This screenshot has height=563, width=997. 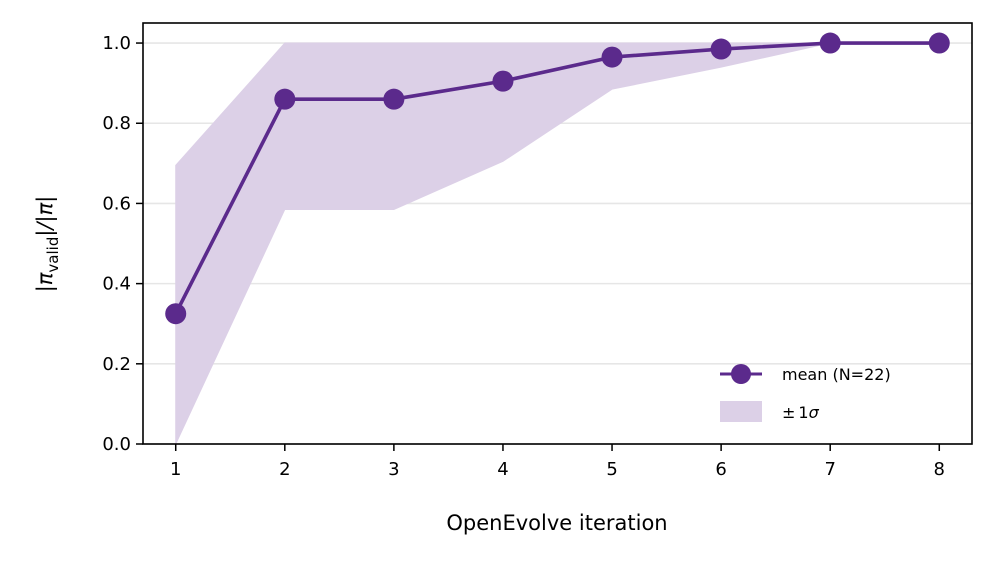 I want to click on x-axis: 1 2 3 4 5 6 7 8, so click(x=557, y=462).